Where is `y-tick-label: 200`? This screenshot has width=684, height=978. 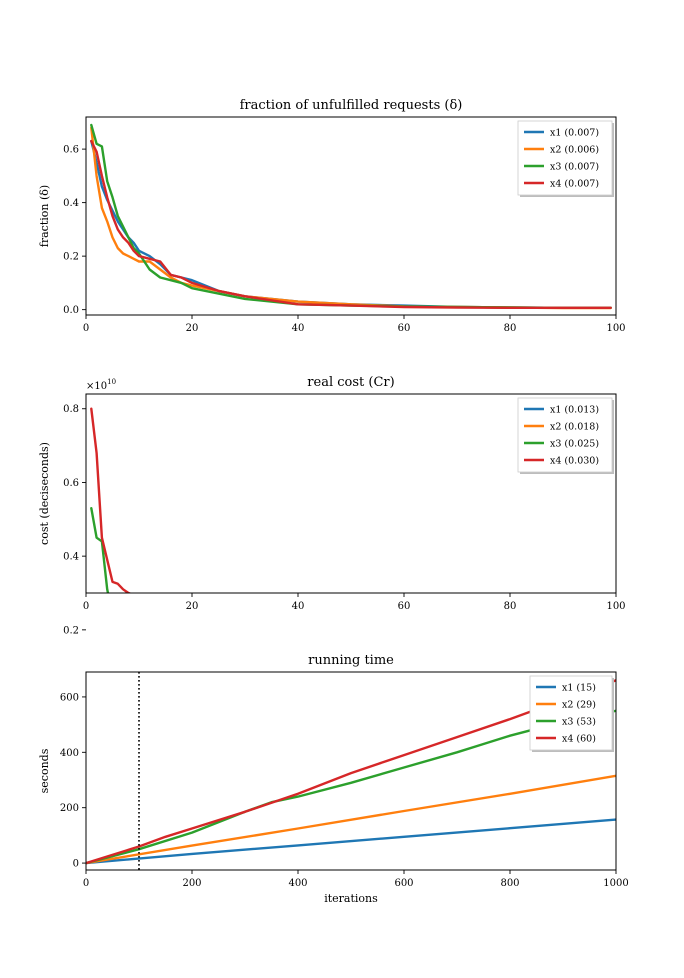
y-tick-label: 200 is located at coordinates (69, 808).